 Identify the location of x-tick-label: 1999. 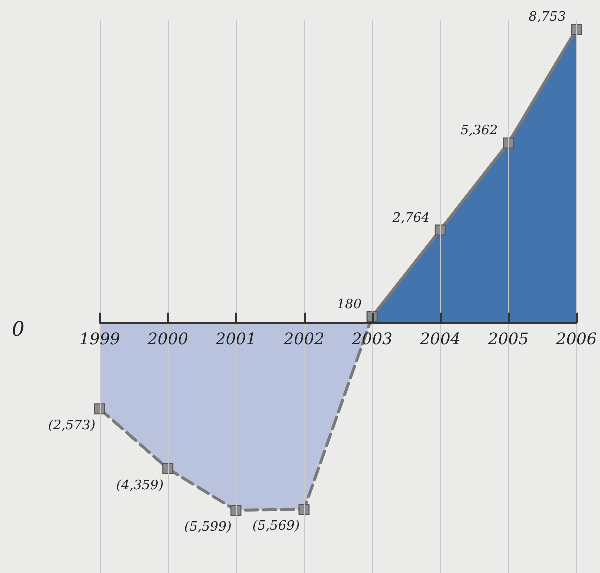
(100, 338).